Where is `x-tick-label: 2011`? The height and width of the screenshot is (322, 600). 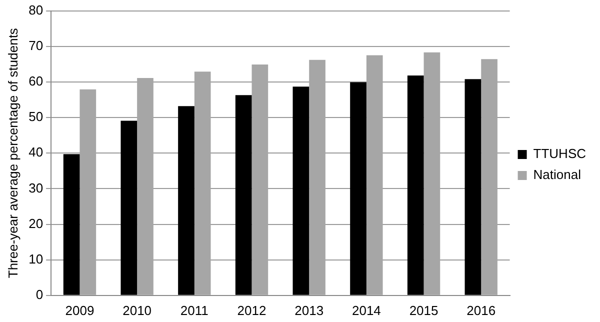 x-tick-label: 2011 is located at coordinates (194, 310).